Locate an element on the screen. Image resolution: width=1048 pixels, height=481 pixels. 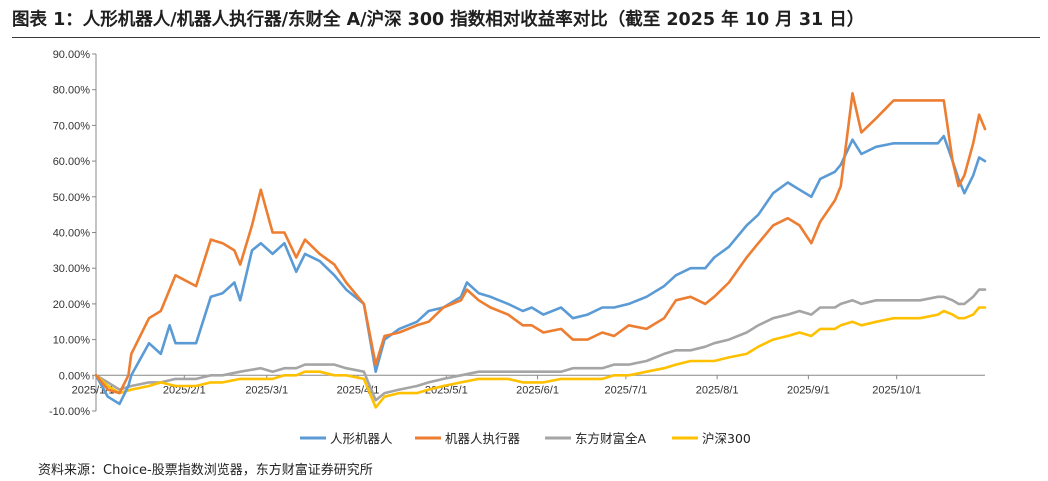
y-tick-label: 90.00% is located at coordinates (72, 55).